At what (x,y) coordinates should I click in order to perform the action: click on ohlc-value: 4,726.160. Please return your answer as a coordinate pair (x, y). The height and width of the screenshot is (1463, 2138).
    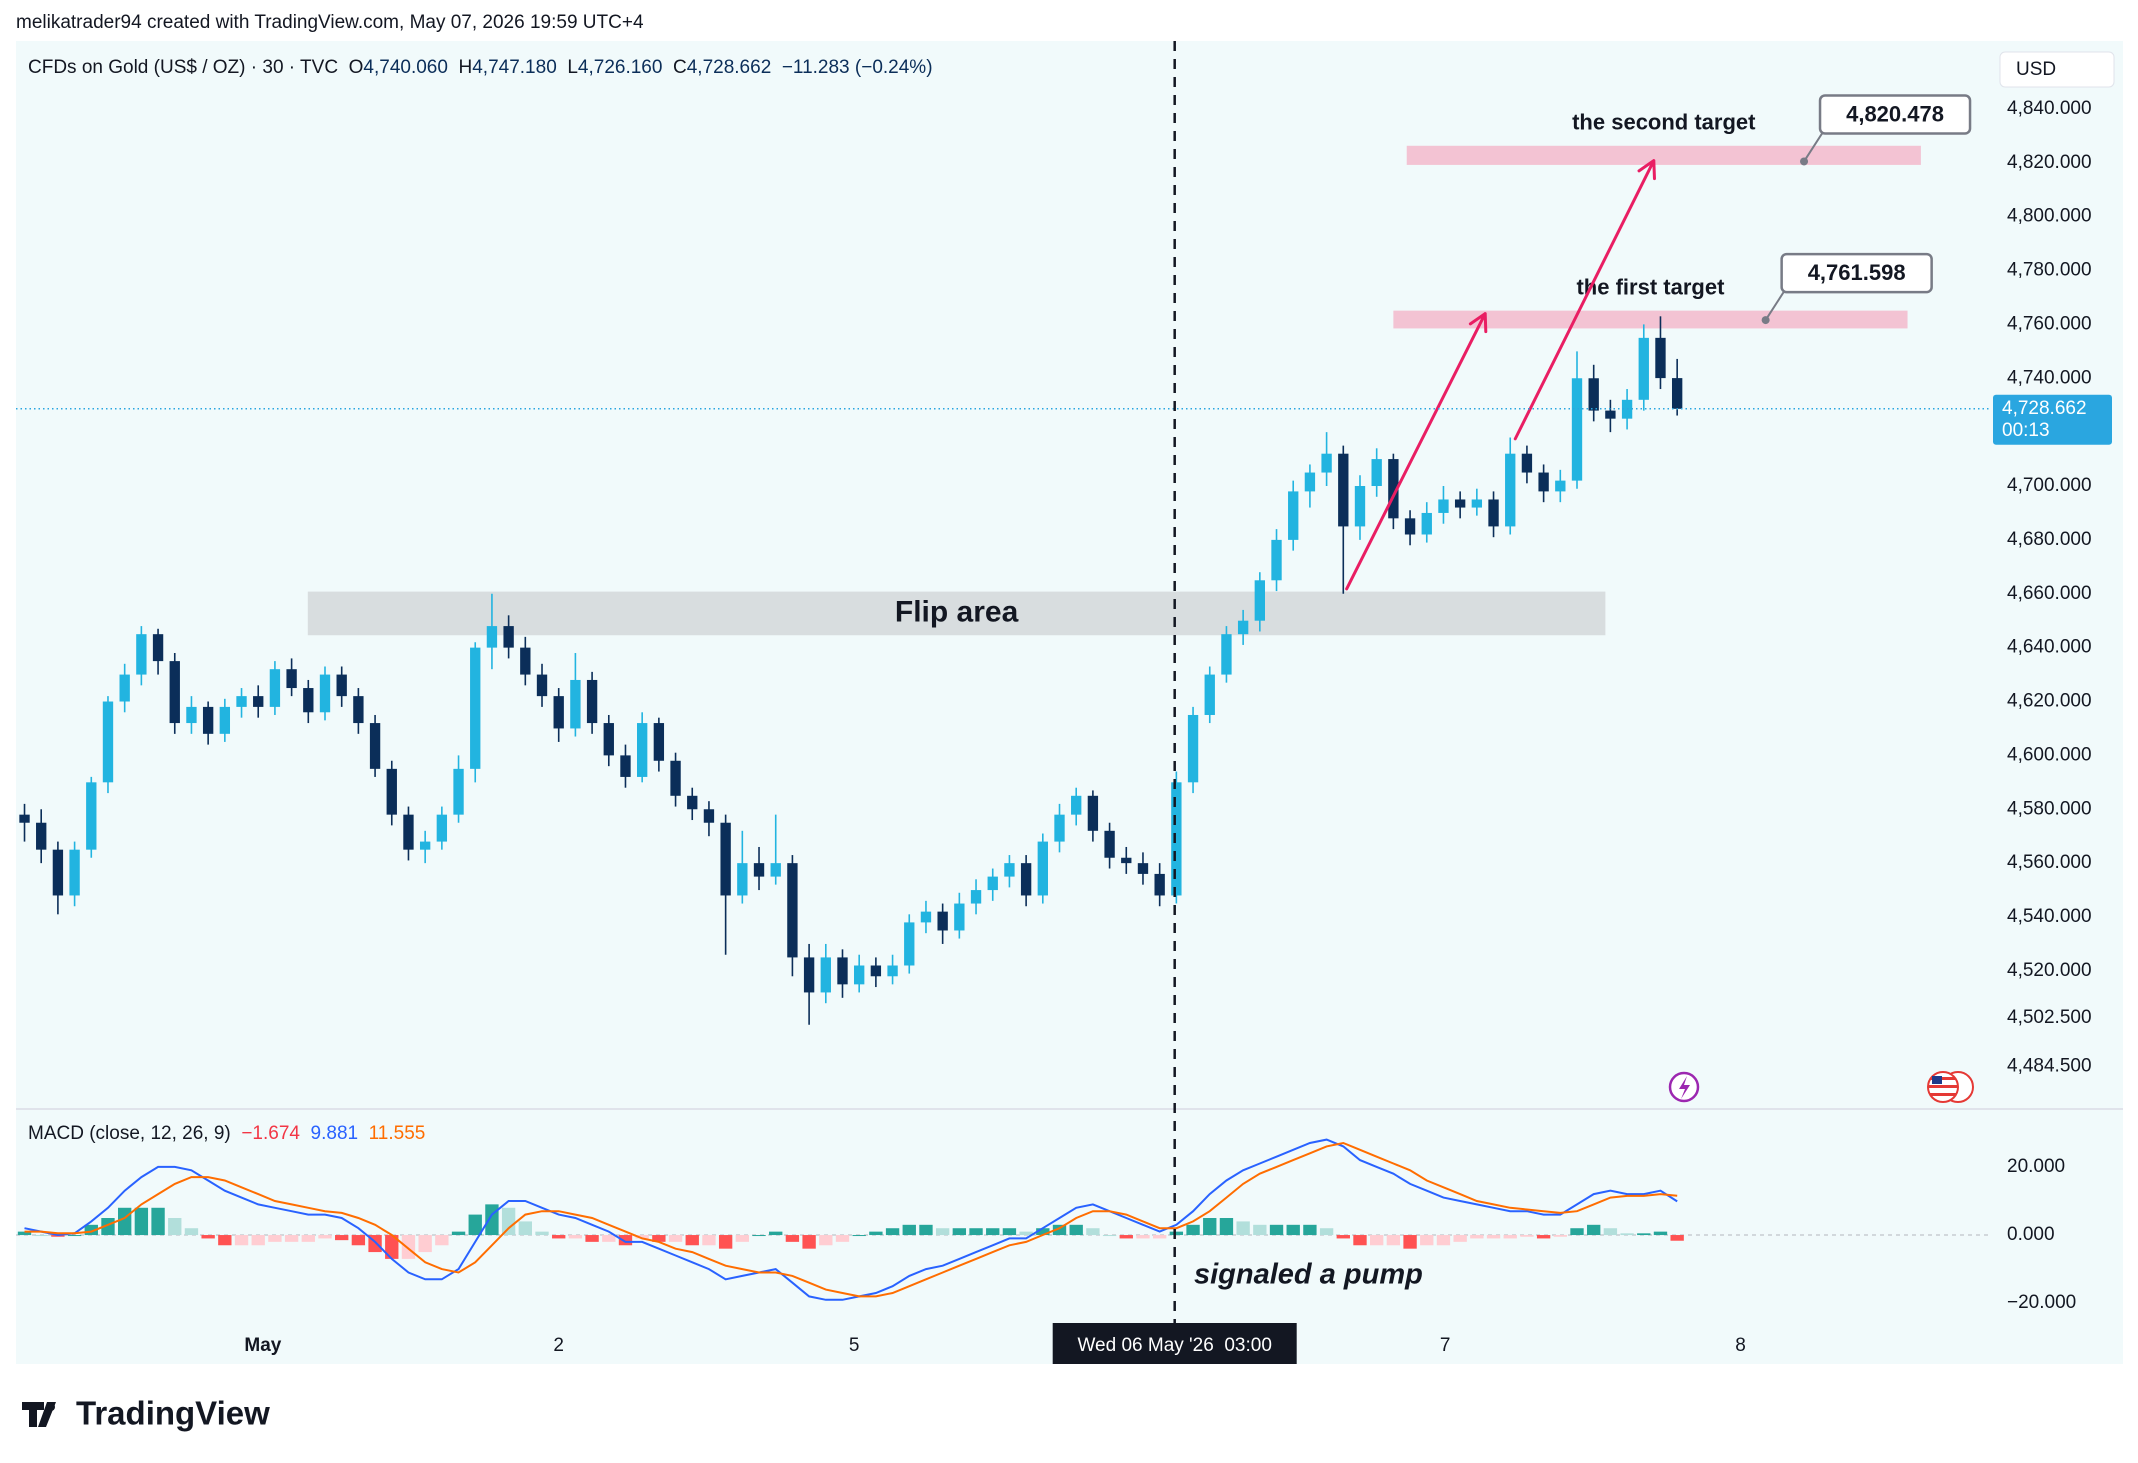
    Looking at the image, I should click on (620, 67).